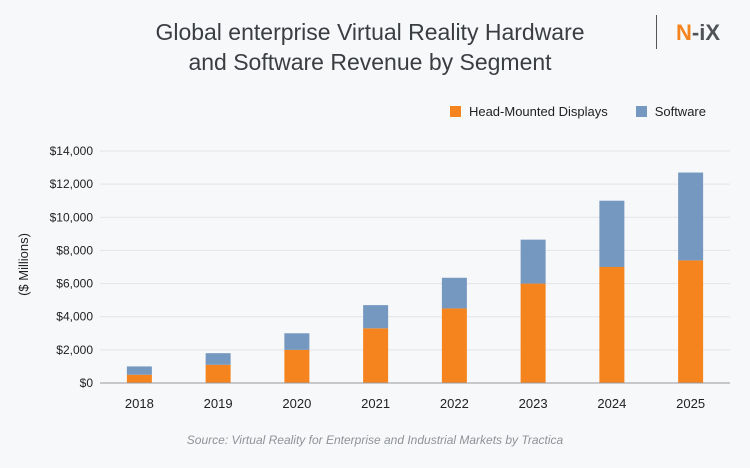 The width and height of the screenshot is (750, 468). What do you see at coordinates (74, 350) in the screenshot?
I see `y-tick-label: $2,000` at bounding box center [74, 350].